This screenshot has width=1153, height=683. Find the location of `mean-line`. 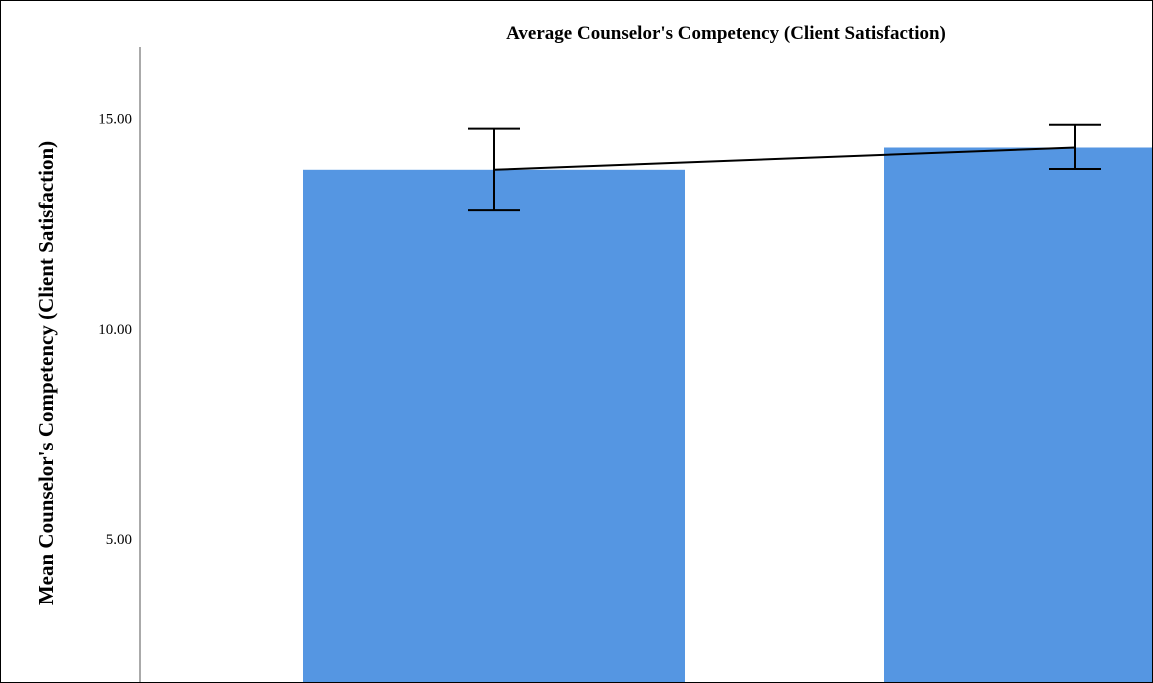

mean-line is located at coordinates (784, 158).